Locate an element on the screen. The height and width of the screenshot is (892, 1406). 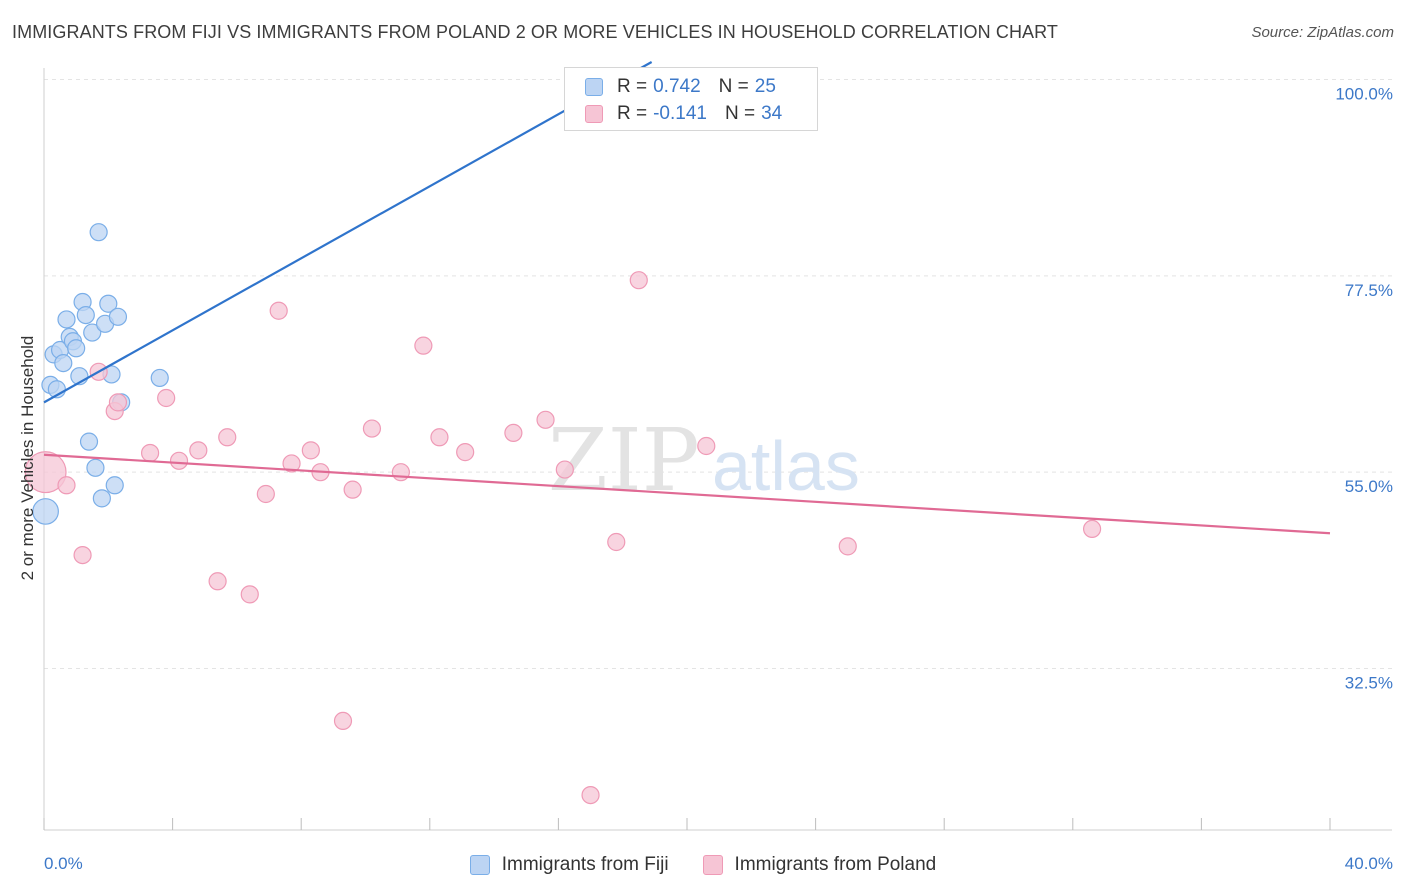
source-label: Source: ZipAtlas.com is located at coordinates (1322, 32).